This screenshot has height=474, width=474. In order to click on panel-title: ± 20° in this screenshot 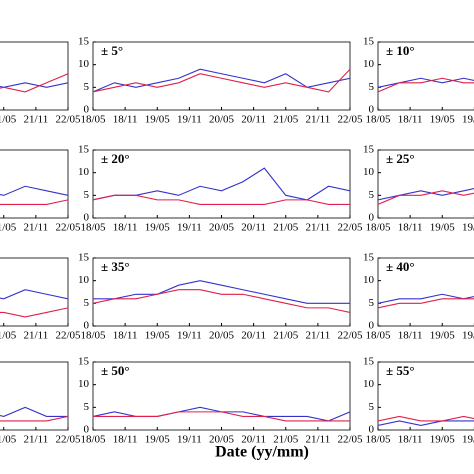, I will do `click(115, 158)`.